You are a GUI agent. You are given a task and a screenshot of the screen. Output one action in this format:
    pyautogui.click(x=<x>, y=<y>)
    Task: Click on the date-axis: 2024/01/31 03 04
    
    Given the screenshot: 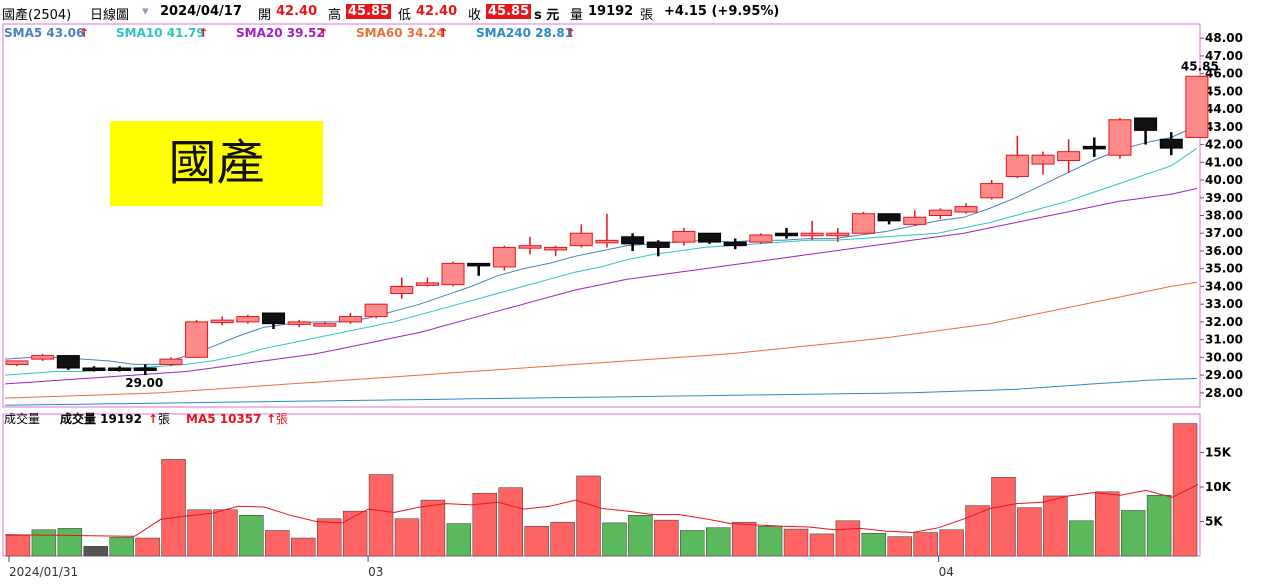 What is the action you would take?
    pyautogui.click(x=481, y=567)
    